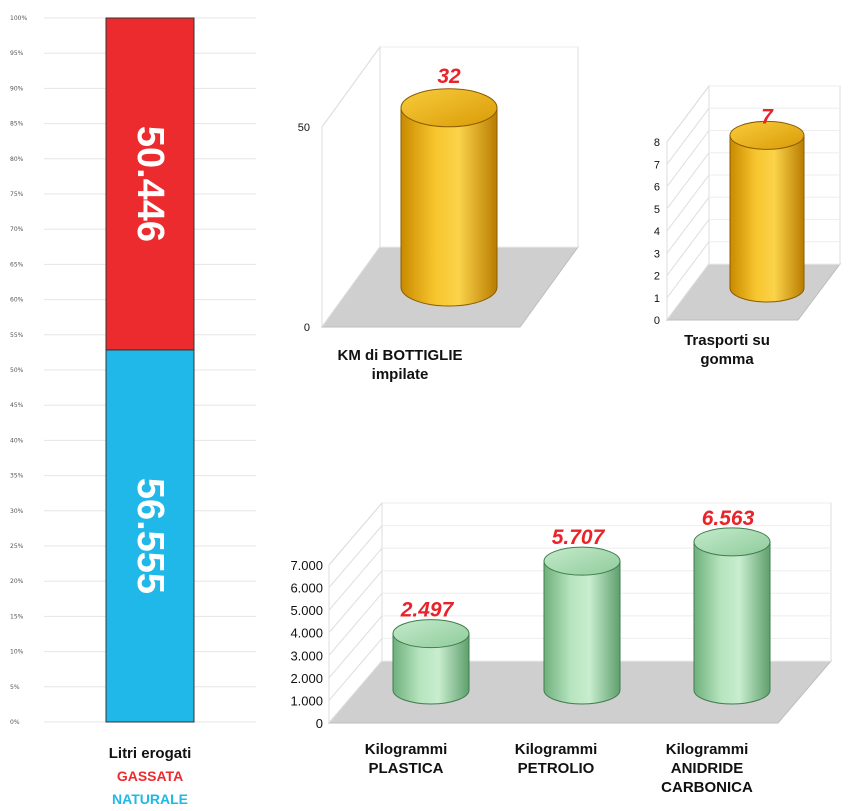 The image size is (861, 811). What do you see at coordinates (304, 128) in the screenshot?
I see `y-tick-label: 50` at bounding box center [304, 128].